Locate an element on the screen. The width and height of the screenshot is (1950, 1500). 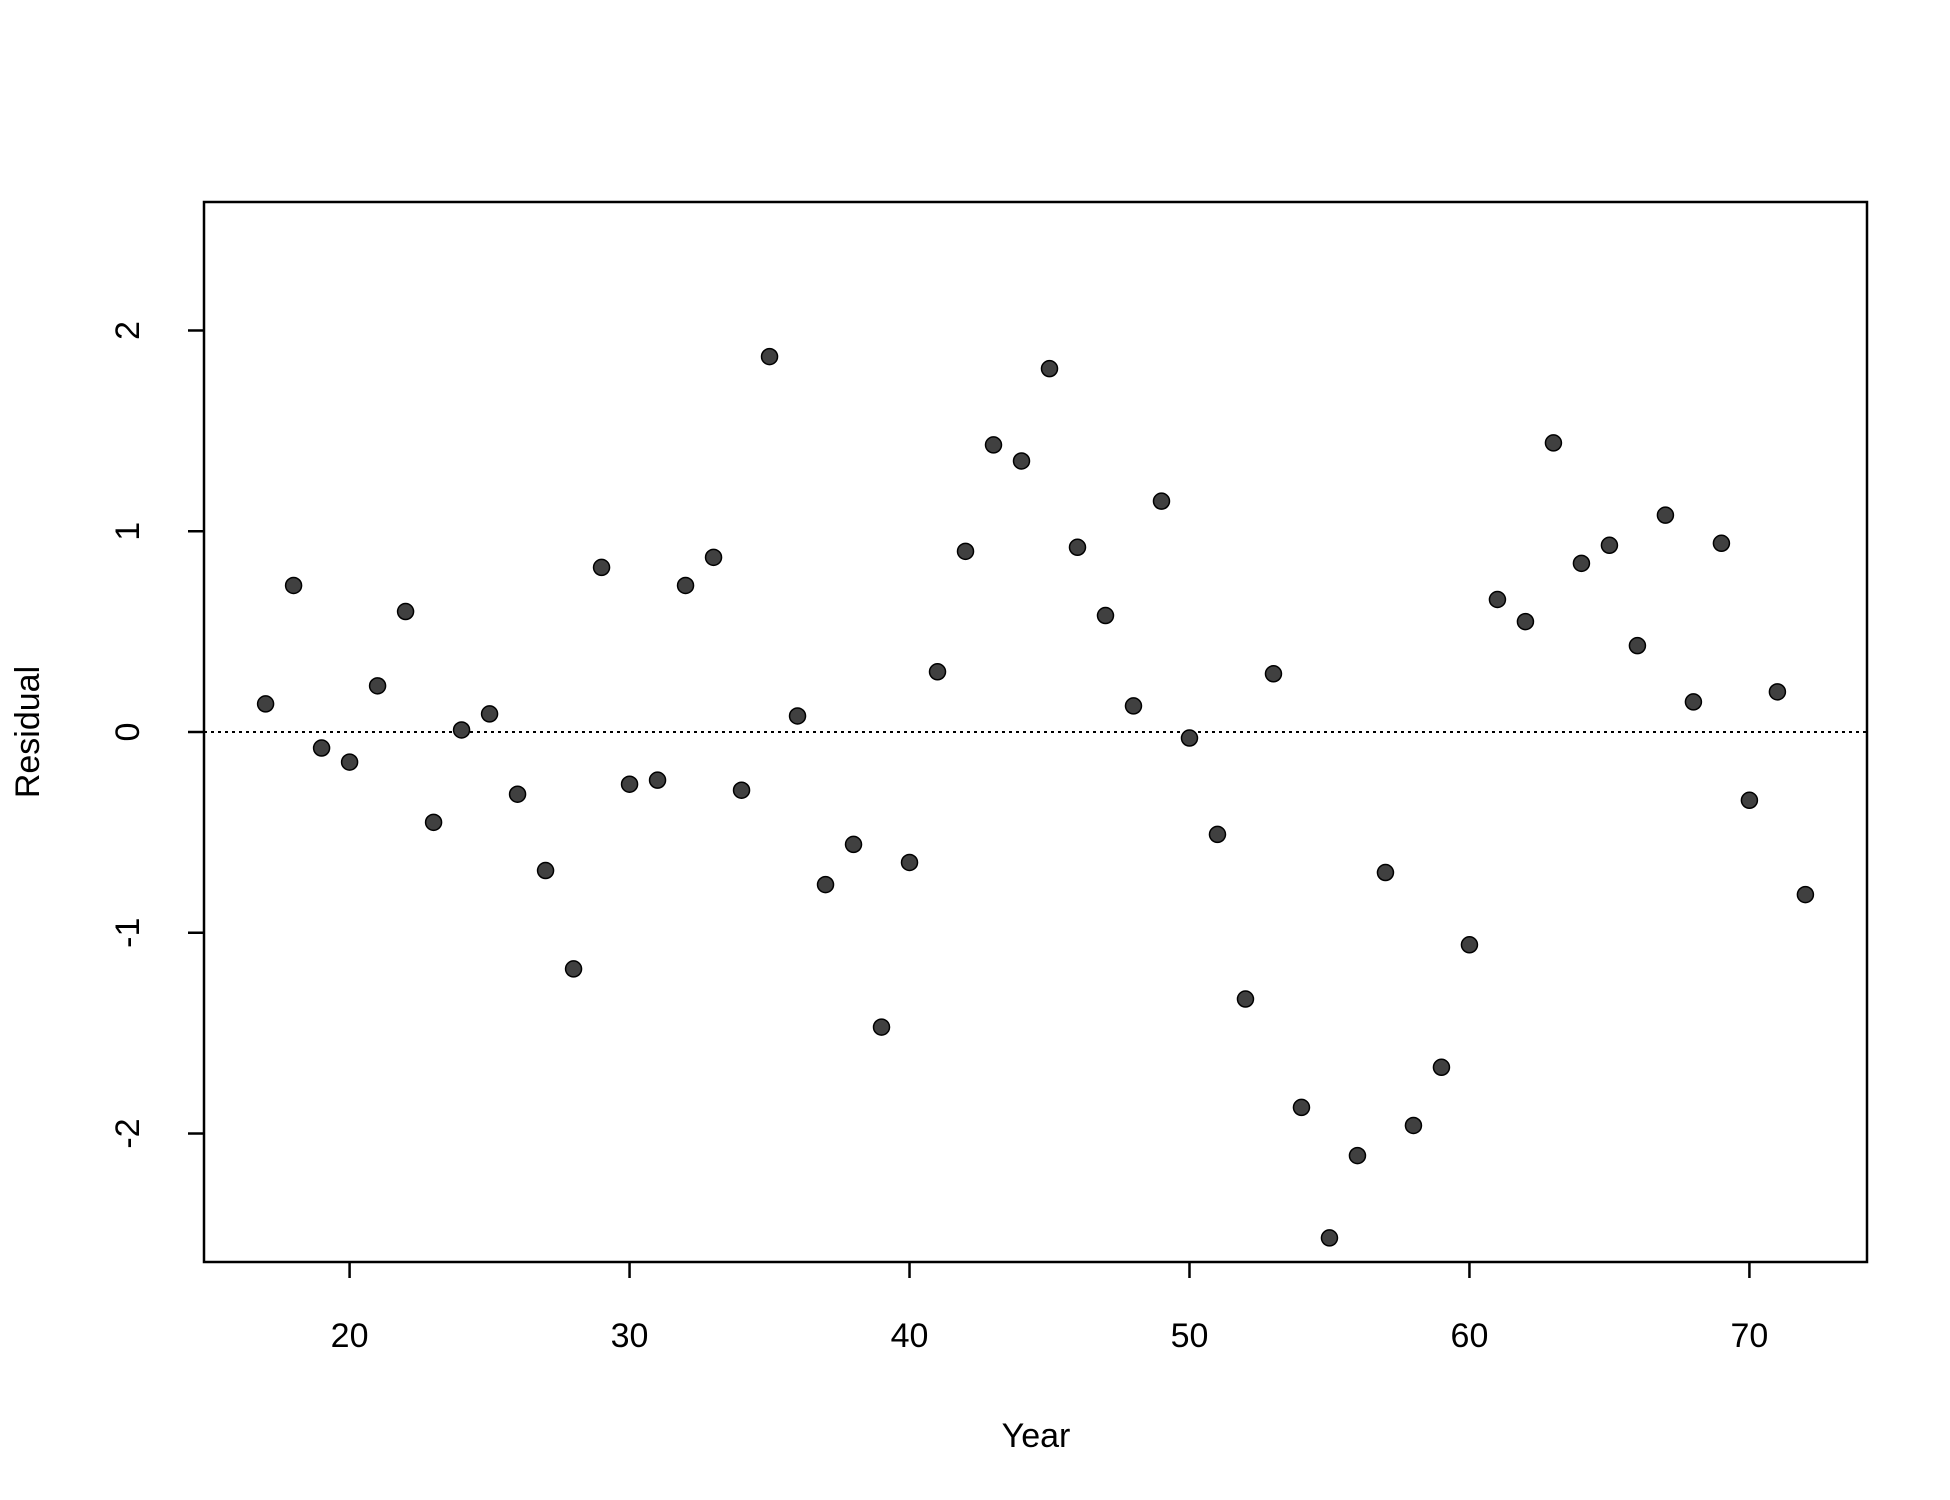
y-tick-label: 0 is located at coordinates (128, 732).